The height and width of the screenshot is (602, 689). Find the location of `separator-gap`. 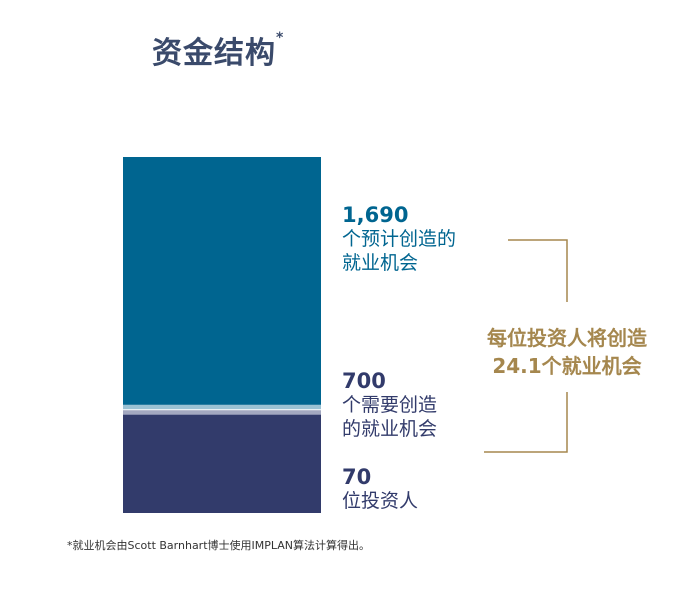

separator-gap is located at coordinates (222, 410).